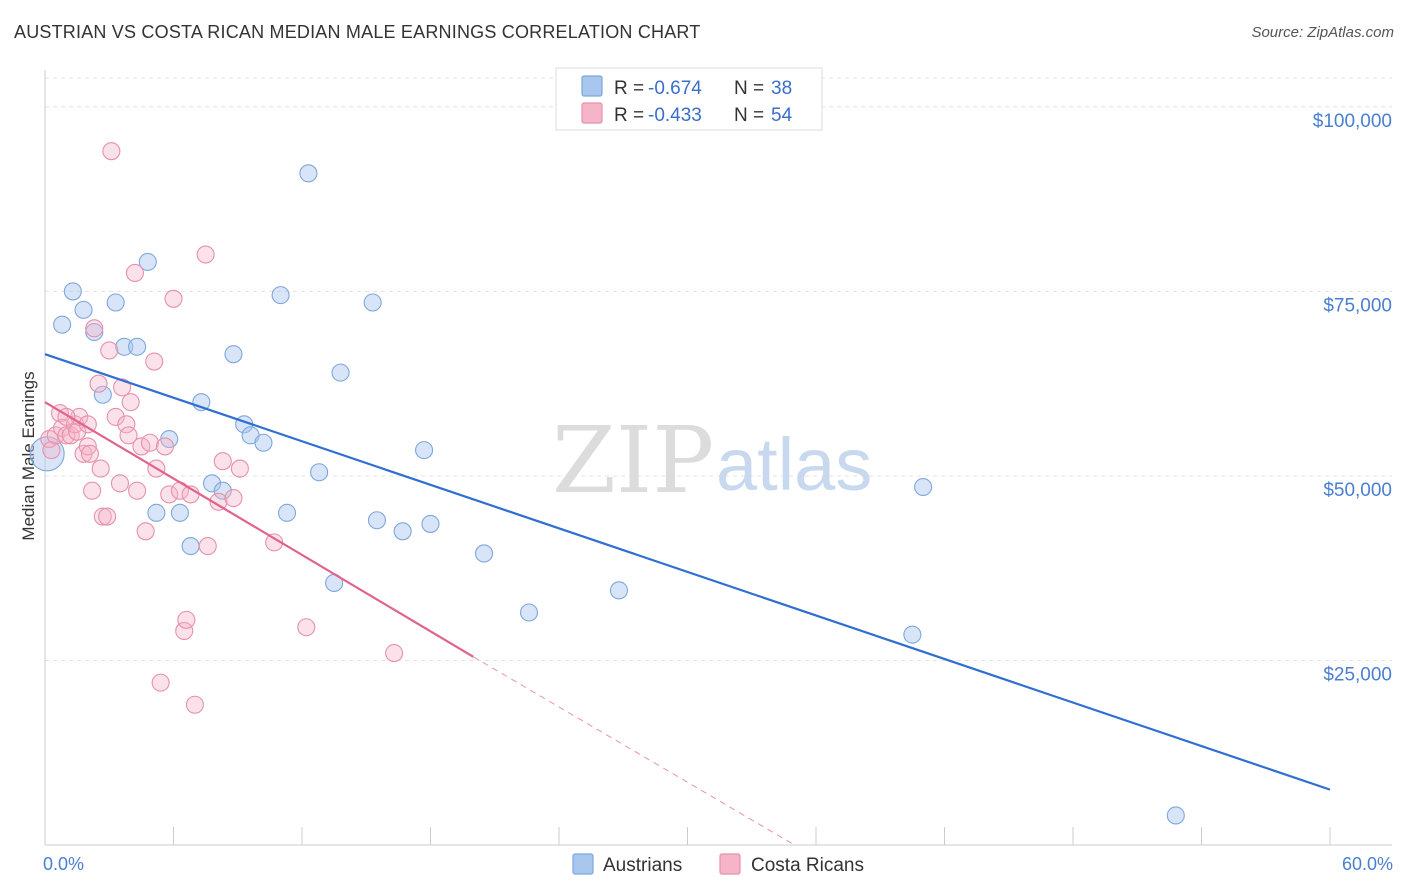 The width and height of the screenshot is (1406, 892). What do you see at coordinates (592, 113) in the screenshot?
I see `legend-swatch-costa-ricans` at bounding box center [592, 113].